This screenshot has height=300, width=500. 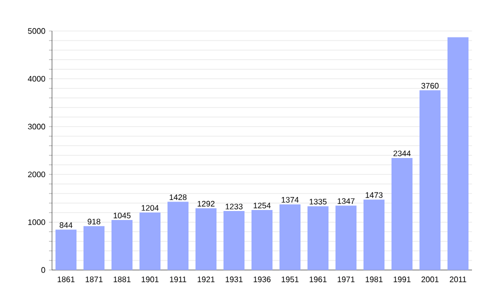 I want to click on x-tick-label: 1871, so click(x=94, y=279).